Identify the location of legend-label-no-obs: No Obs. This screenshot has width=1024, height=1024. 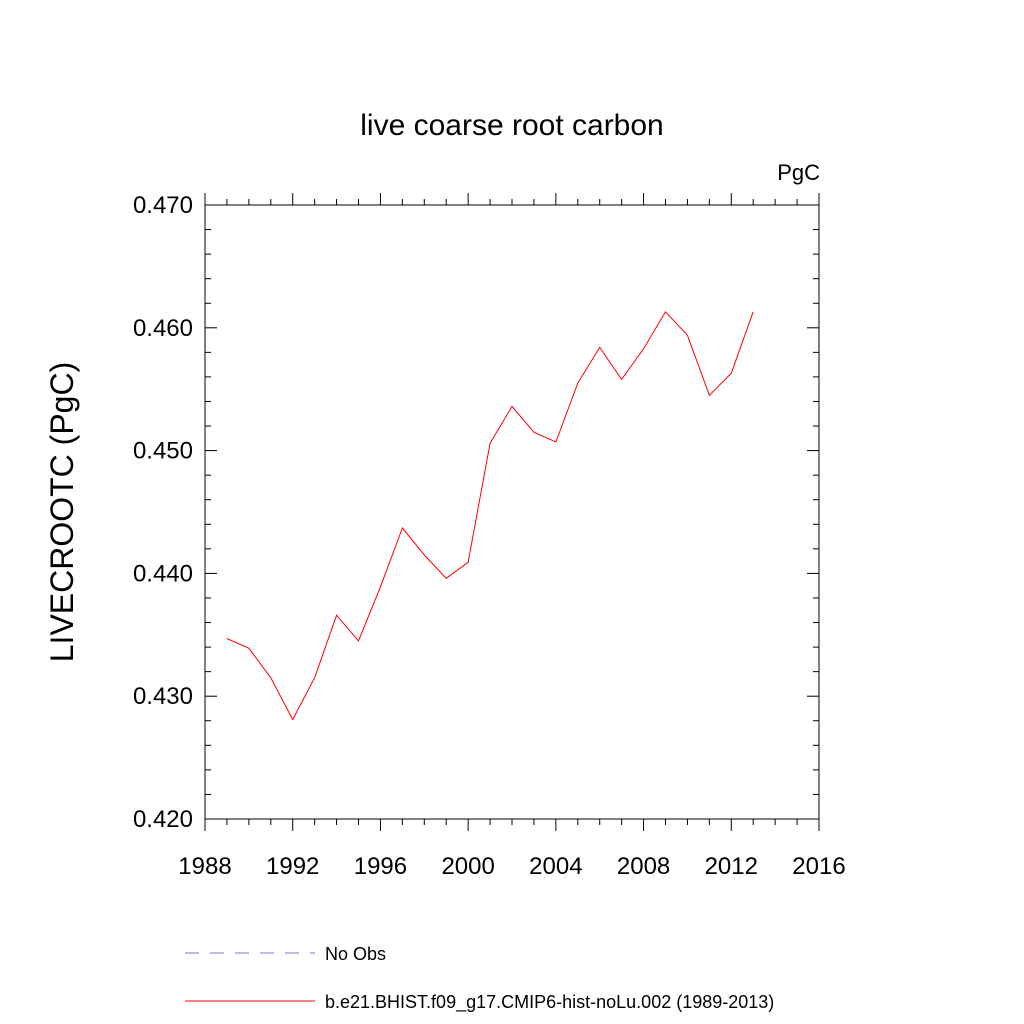
(355, 954).